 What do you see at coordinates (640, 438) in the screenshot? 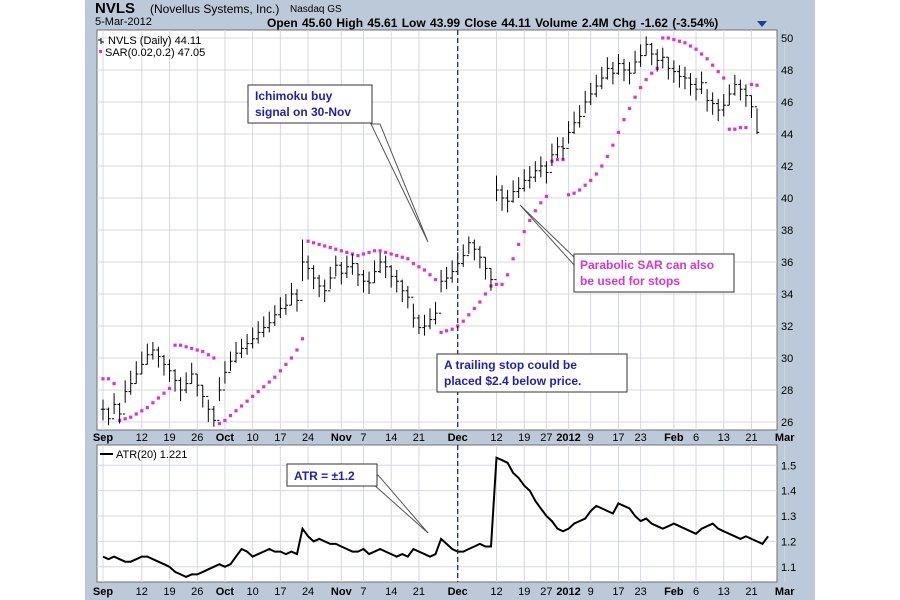
I see `x-tick-label: 23` at bounding box center [640, 438].